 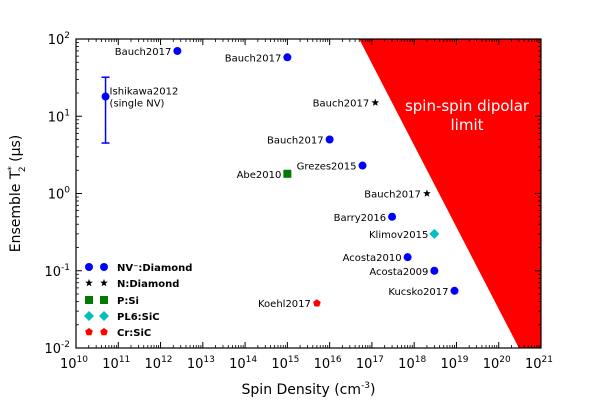 What do you see at coordinates (144, 92) in the screenshot?
I see `point-label-line: Ishikawa2012` at bounding box center [144, 92].